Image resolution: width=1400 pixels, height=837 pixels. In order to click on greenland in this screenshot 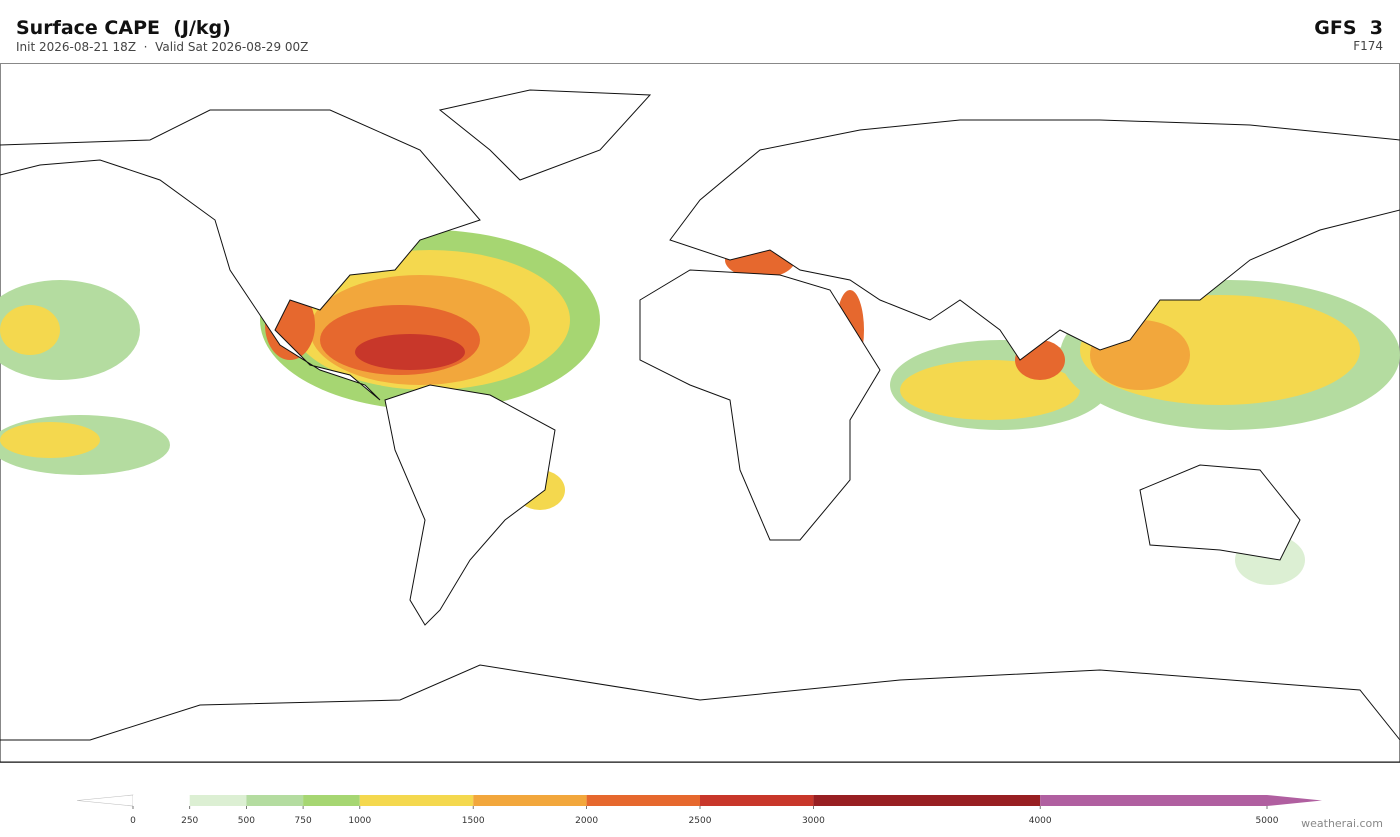, I will do `click(545, 135)`.